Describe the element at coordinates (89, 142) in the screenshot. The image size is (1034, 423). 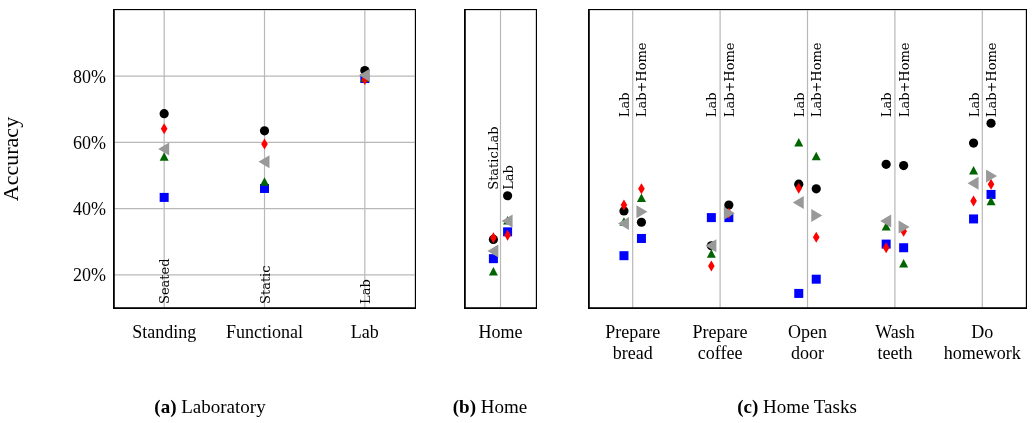
I see `y-tick-label: 60%` at that location.